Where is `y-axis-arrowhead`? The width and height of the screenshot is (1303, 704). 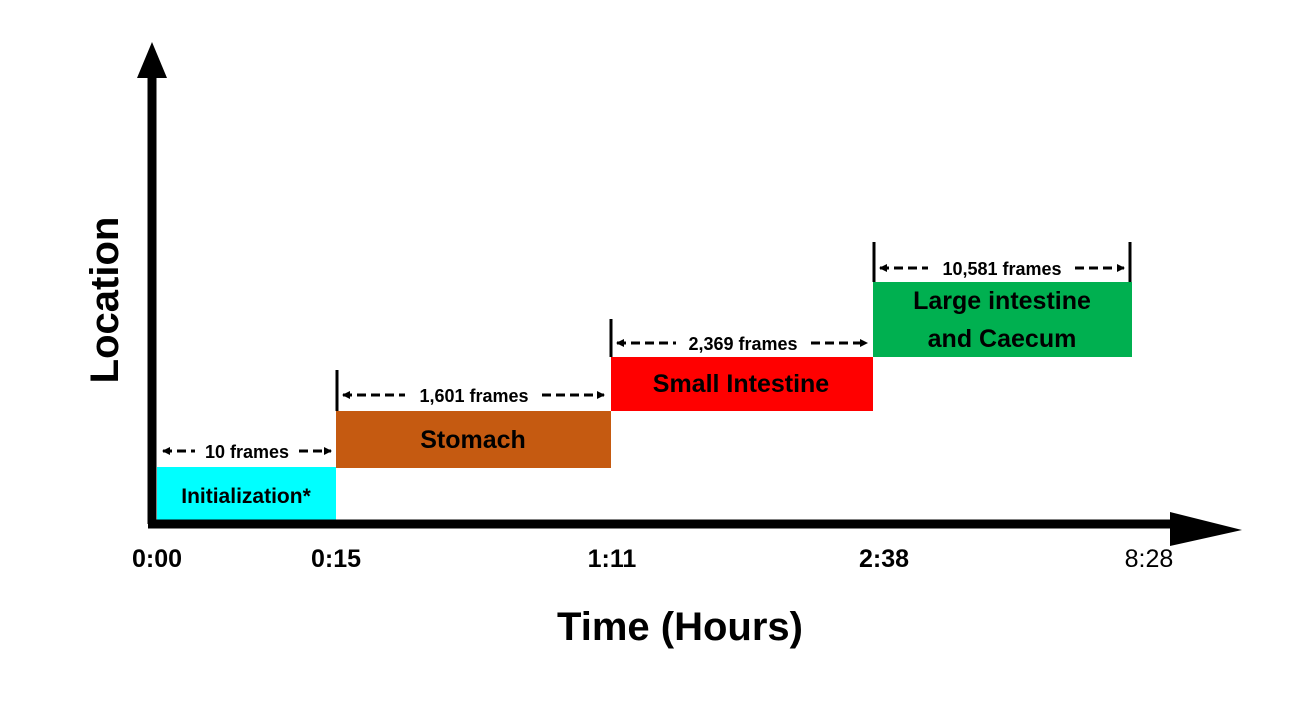 y-axis-arrowhead is located at coordinates (152, 60).